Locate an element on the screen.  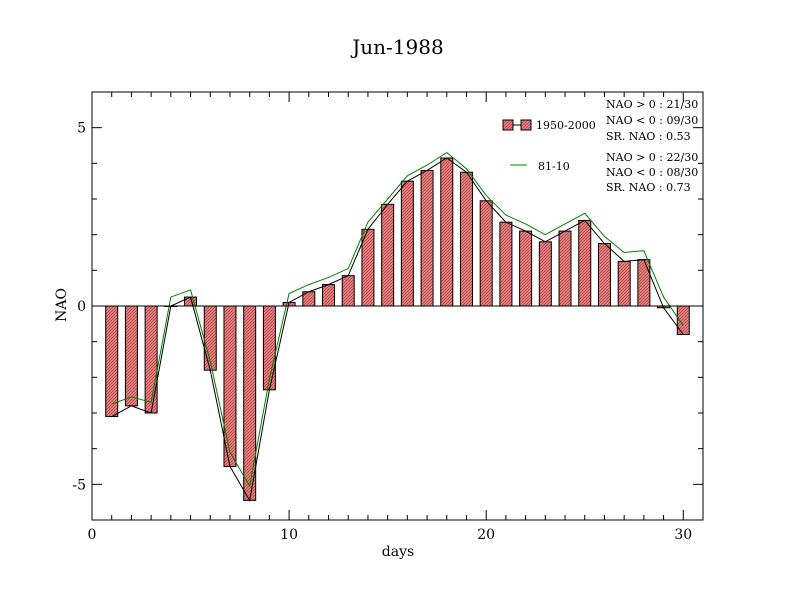
stat-2-sr: SR. NAO : 0.73 is located at coordinates (648, 187).